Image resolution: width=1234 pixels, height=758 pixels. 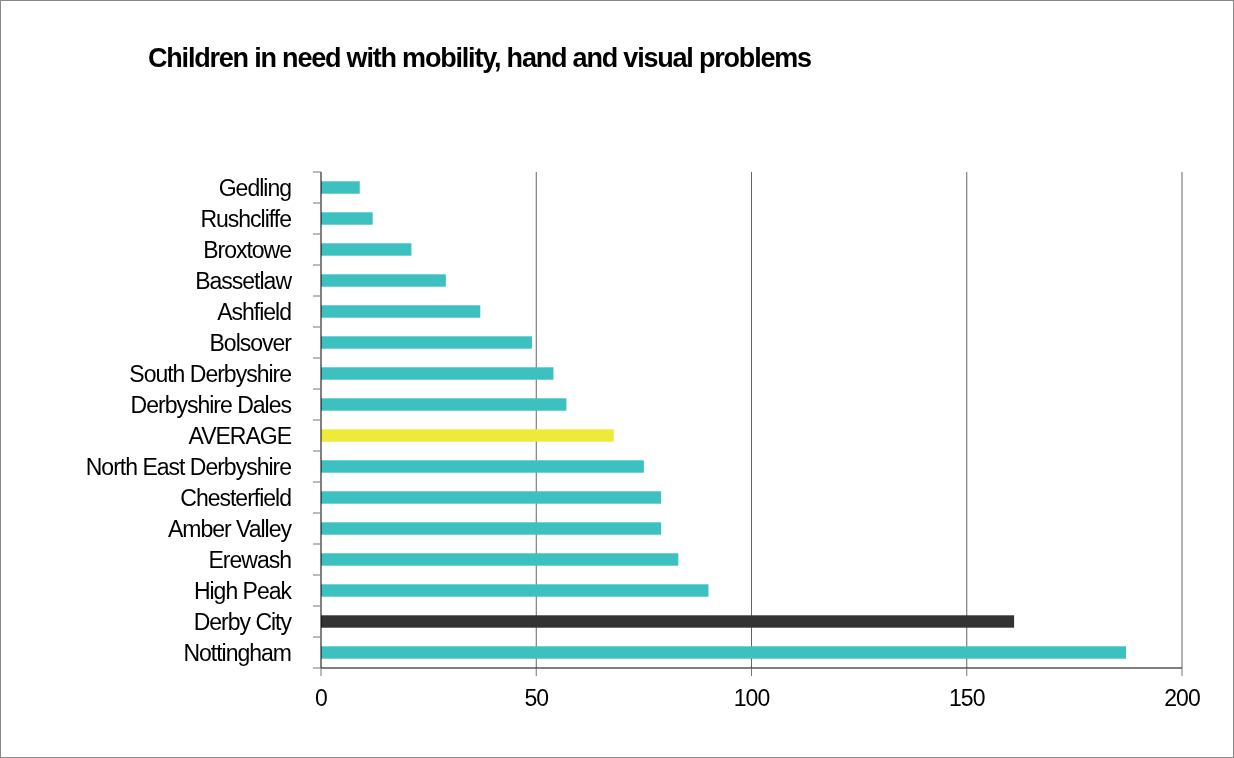 I want to click on y-tick-label: Derbyshire Dales, so click(x=211, y=404).